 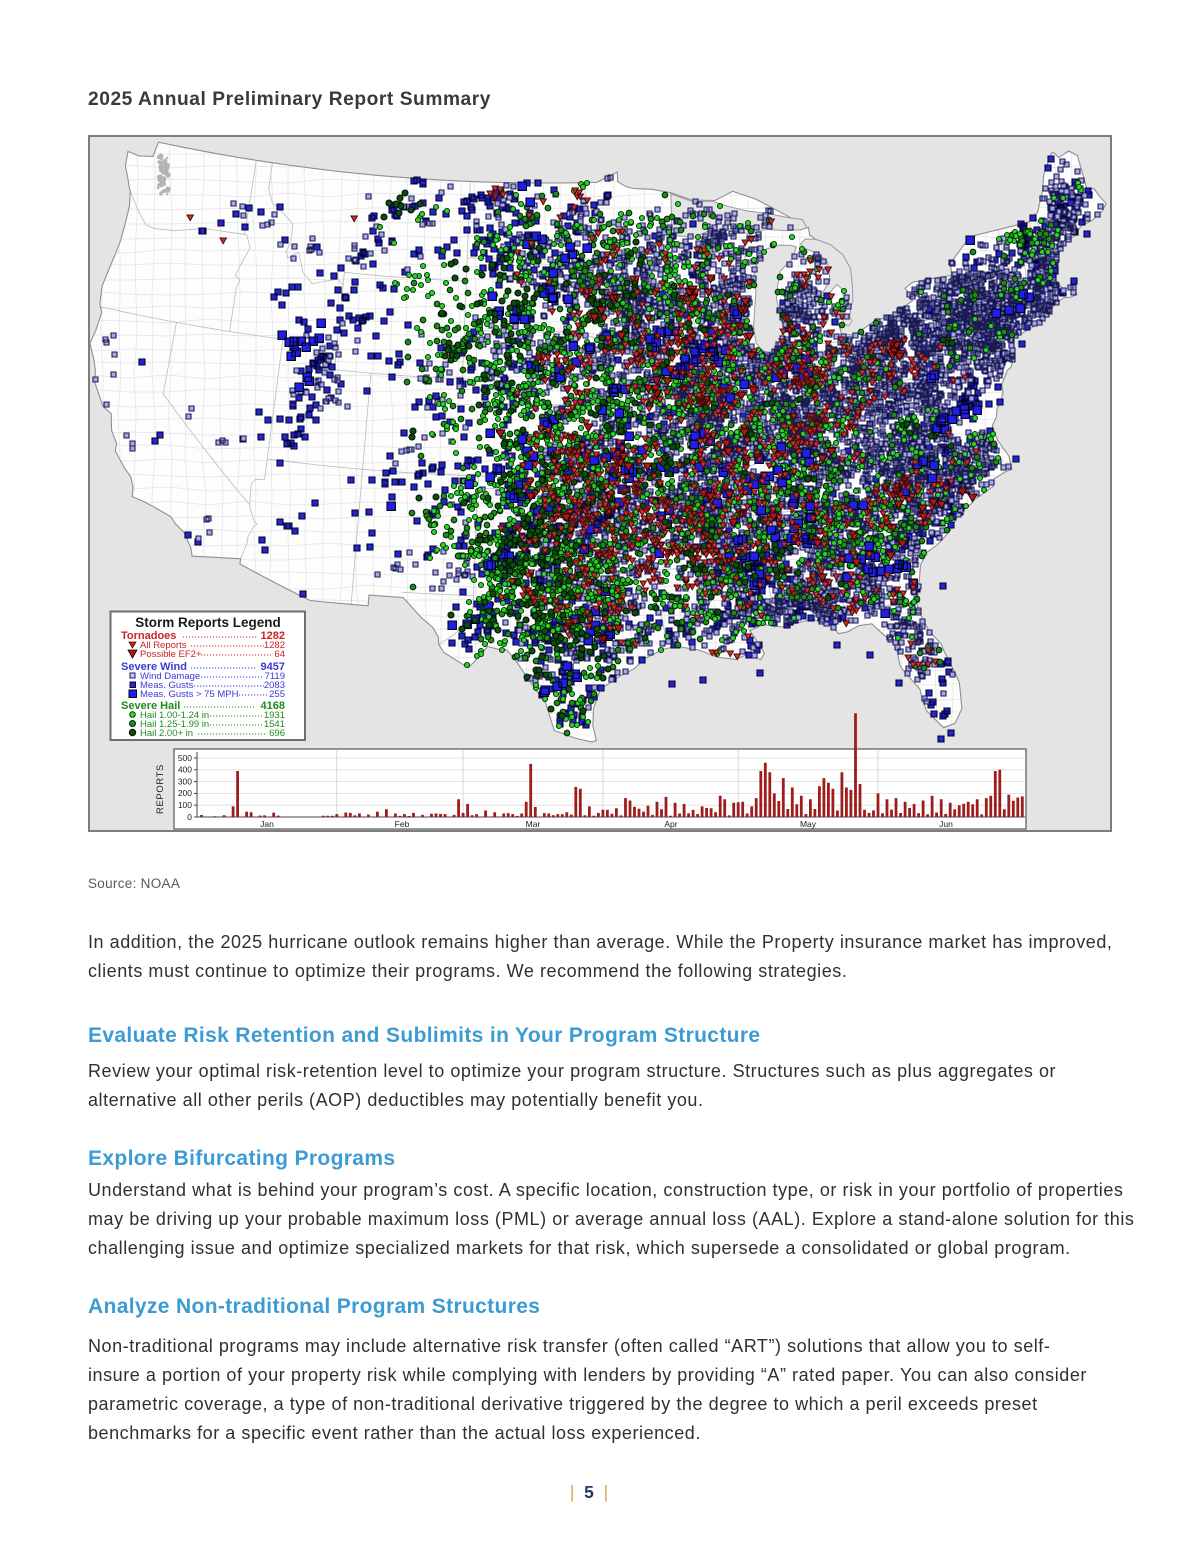 What do you see at coordinates (171, 654) in the screenshot?
I see `svg-text: Possible EF2+` at bounding box center [171, 654].